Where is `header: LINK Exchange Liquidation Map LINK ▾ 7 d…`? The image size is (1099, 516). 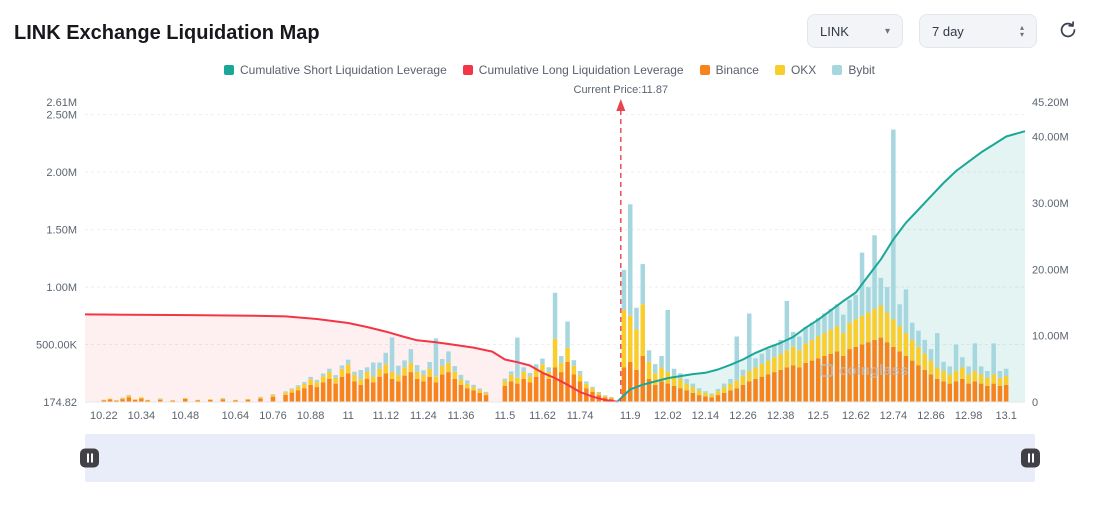 header: LINK Exchange Liquidation Map LINK ▾ 7 d… is located at coordinates (549, 29).